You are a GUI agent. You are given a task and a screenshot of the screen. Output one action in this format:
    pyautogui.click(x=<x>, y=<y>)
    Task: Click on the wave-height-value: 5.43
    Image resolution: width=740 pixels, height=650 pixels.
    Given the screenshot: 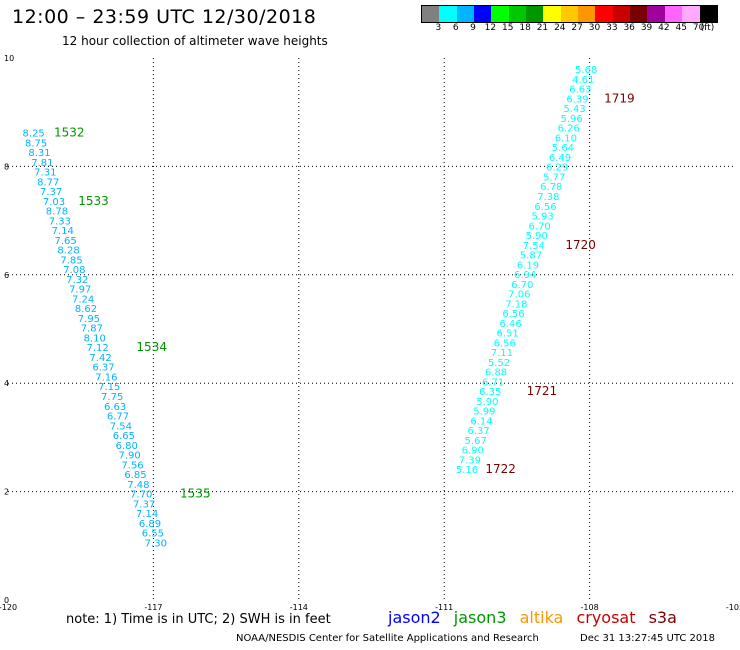 What is the action you would take?
    pyautogui.click(x=574, y=109)
    